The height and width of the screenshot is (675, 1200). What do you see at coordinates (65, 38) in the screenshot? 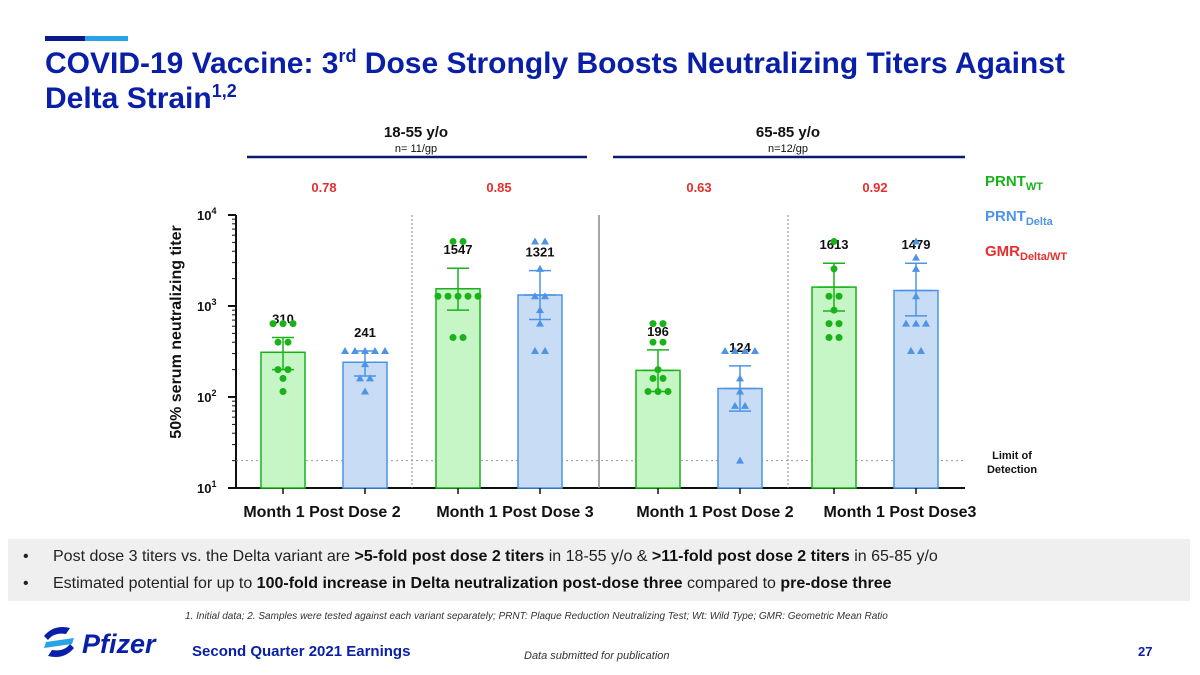
I see `title-accent-bar-dark` at bounding box center [65, 38].